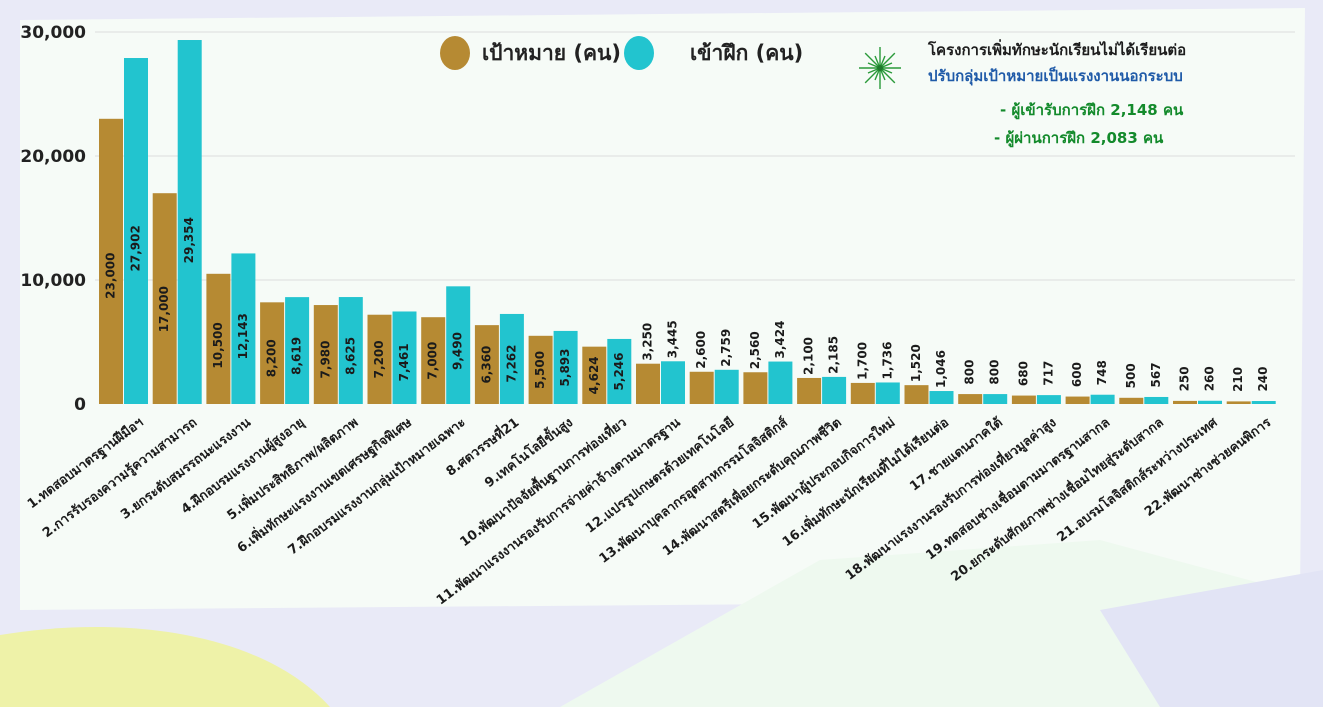 This screenshot has width=1323, height=707. Describe the element at coordinates (1211, 638) in the screenshot. I see `background-lavender-shape` at that location.